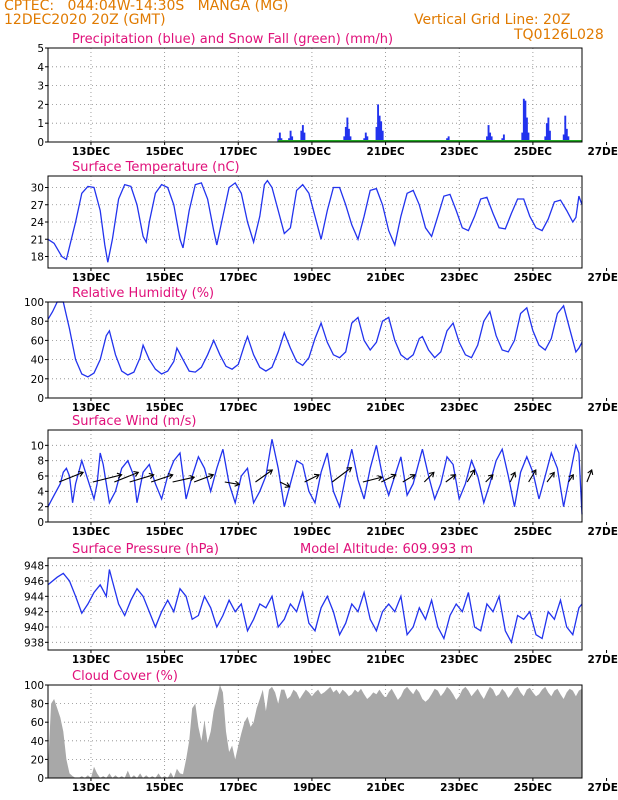 The width and height of the screenshot is (618, 800). Describe the element at coordinates (34, 643) in the screenshot. I see `y-tick-label: 938` at that location.